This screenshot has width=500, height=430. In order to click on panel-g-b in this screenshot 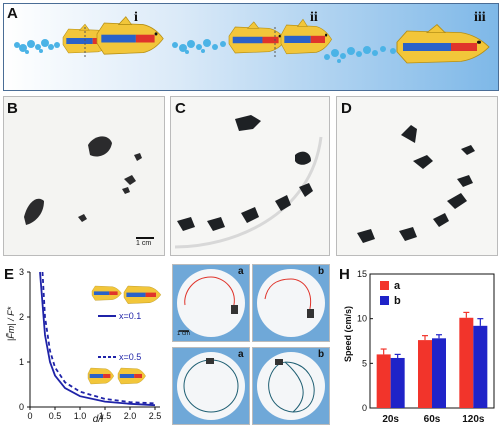, I will do `click(291, 386)`.